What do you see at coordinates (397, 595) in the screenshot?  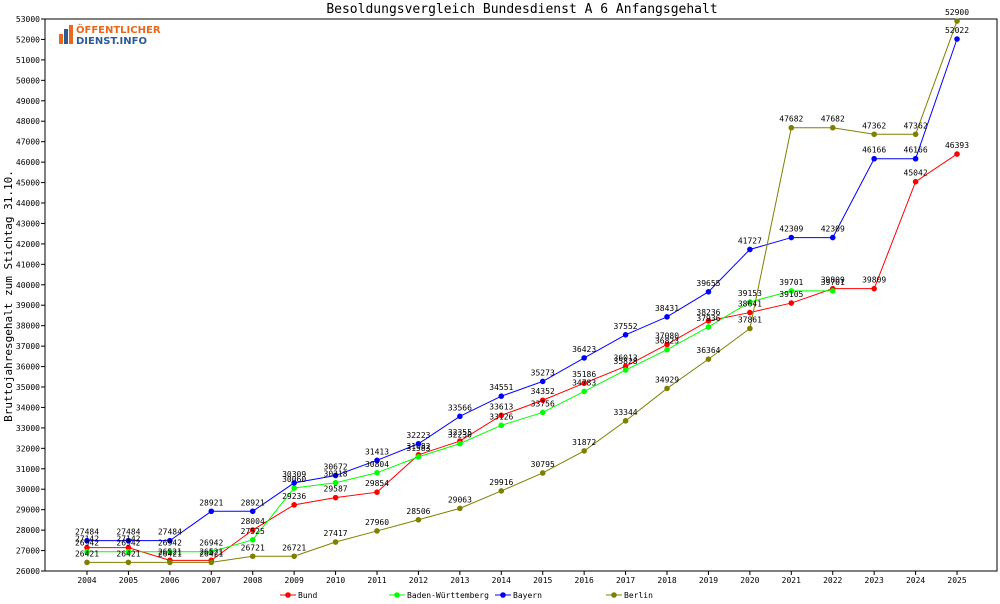 I see `legend-marker-baden-w-rttemberg` at bounding box center [397, 595].